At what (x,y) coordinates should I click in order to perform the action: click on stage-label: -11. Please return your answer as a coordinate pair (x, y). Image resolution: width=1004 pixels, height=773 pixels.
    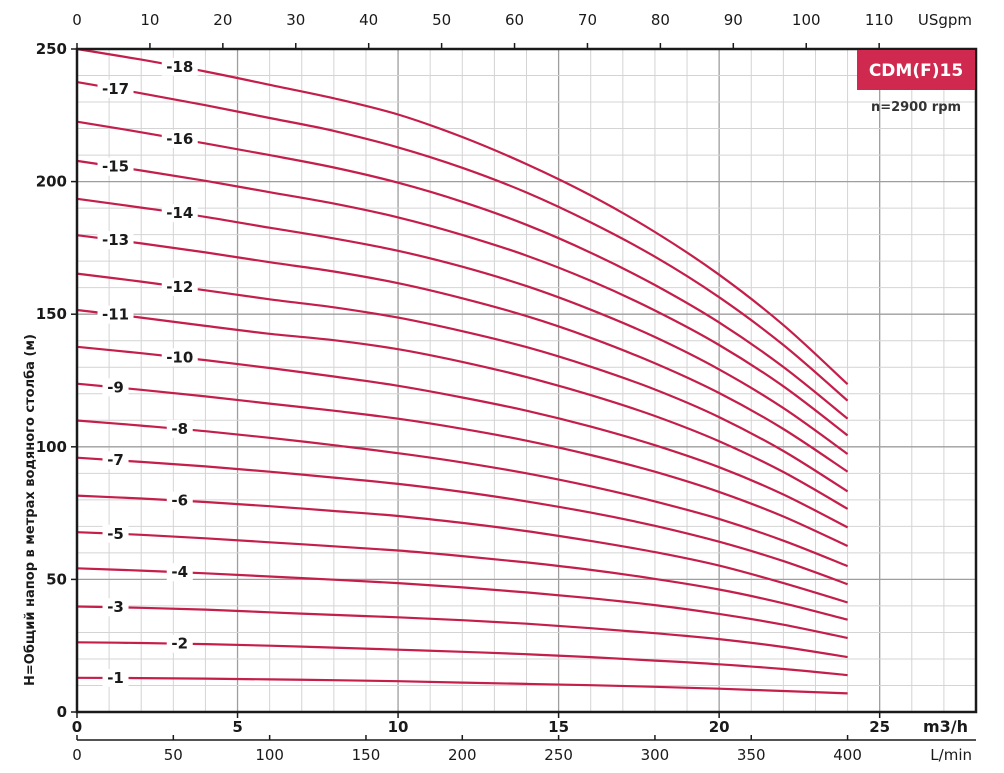
    Looking at the image, I should click on (115, 315).